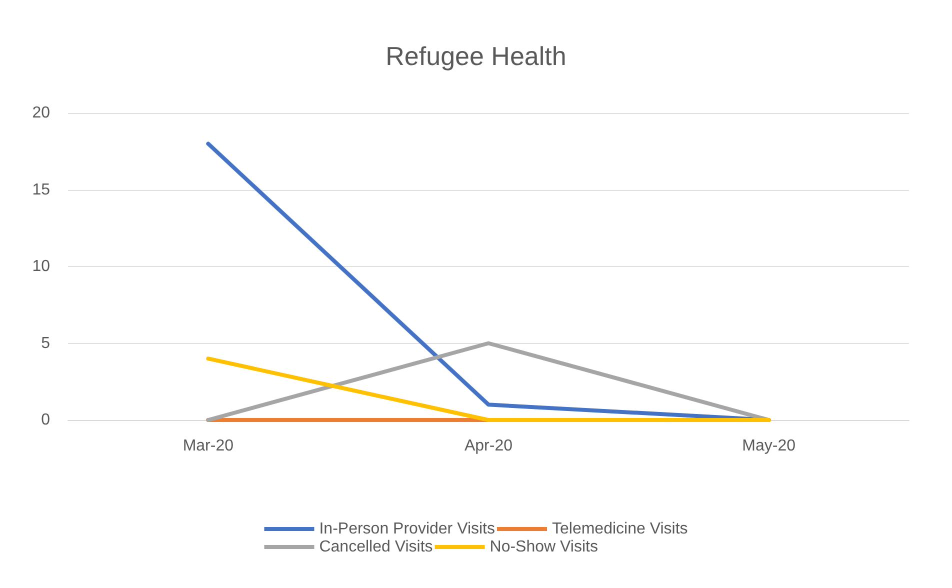  I want to click on y-tick-label: 0, so click(45, 420).